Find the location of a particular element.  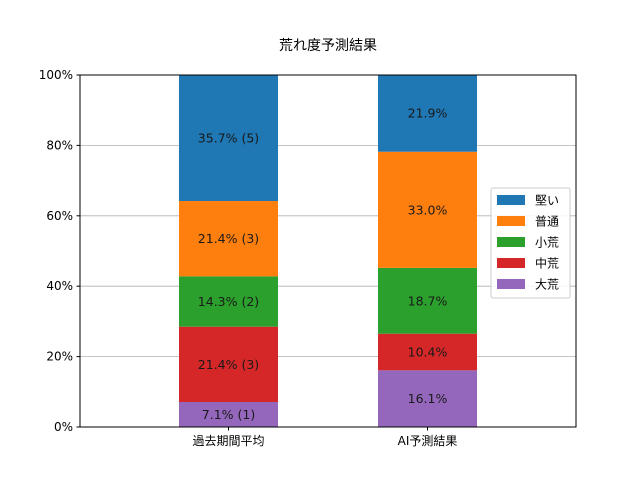

y-tick-label: 80% is located at coordinates (59, 145).